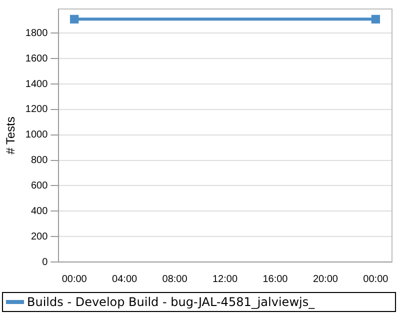  What do you see at coordinates (325, 279) in the screenshot?
I see `x-tick-label: 20:00` at bounding box center [325, 279].